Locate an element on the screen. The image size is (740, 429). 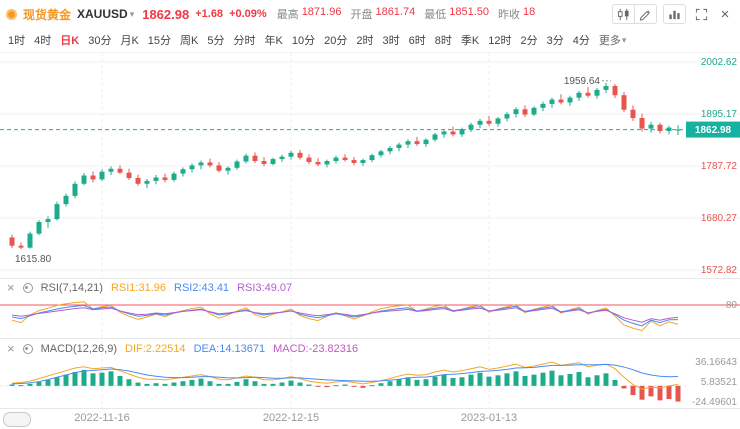
tab-4时: 4时 is located at coordinates (43, 41).